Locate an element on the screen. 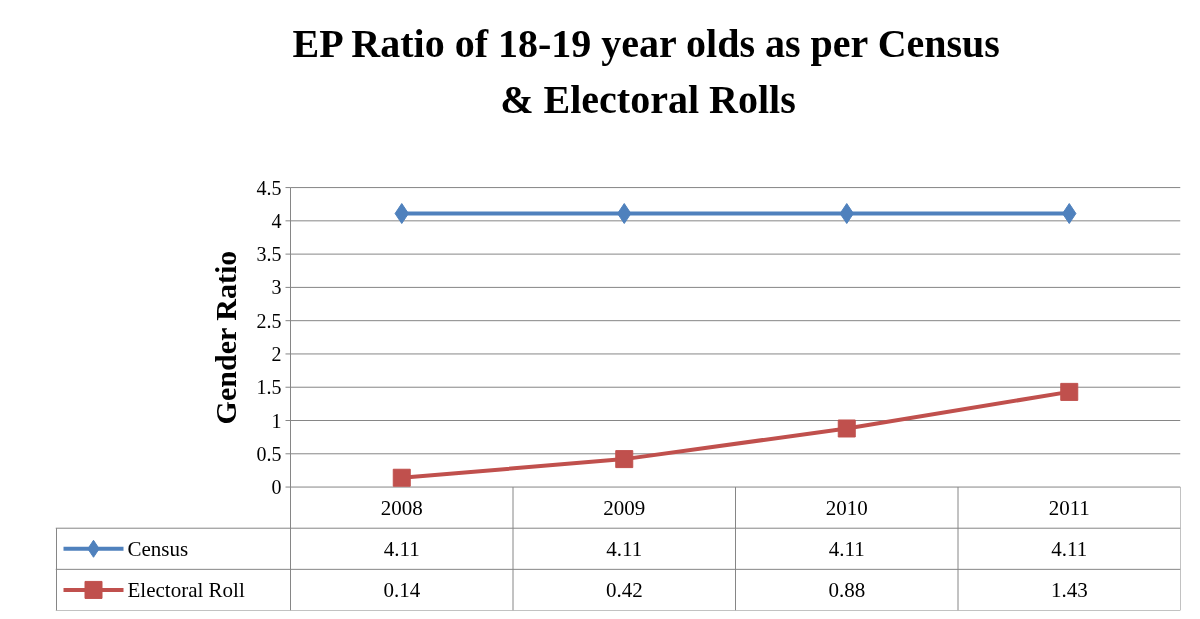 The height and width of the screenshot is (619, 1200). x-tick-label: 2011 is located at coordinates (1069, 507).